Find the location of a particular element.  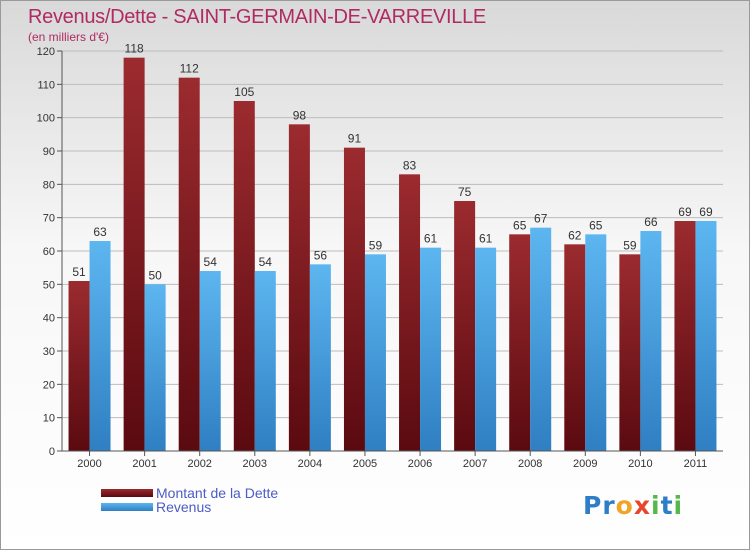

legend-label-revenus: Revenus is located at coordinates (184, 507).